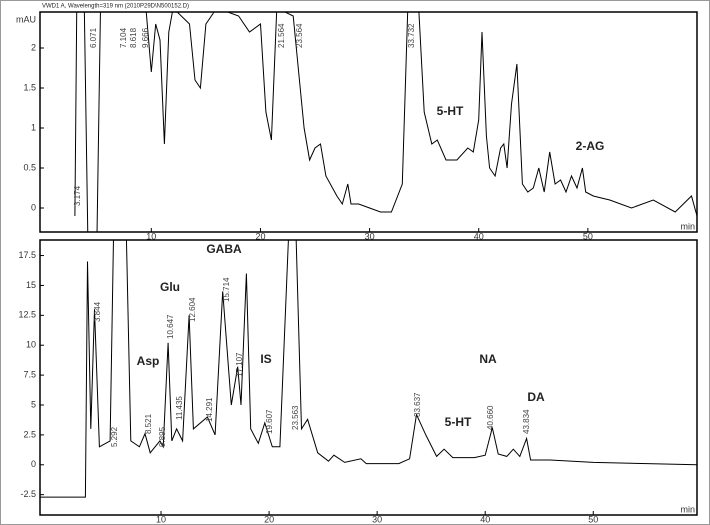 The height and width of the screenshot is (525, 710). What do you see at coordinates (209, 409) in the screenshot?
I see `peak-time-label: 14.291` at bounding box center [209, 409].